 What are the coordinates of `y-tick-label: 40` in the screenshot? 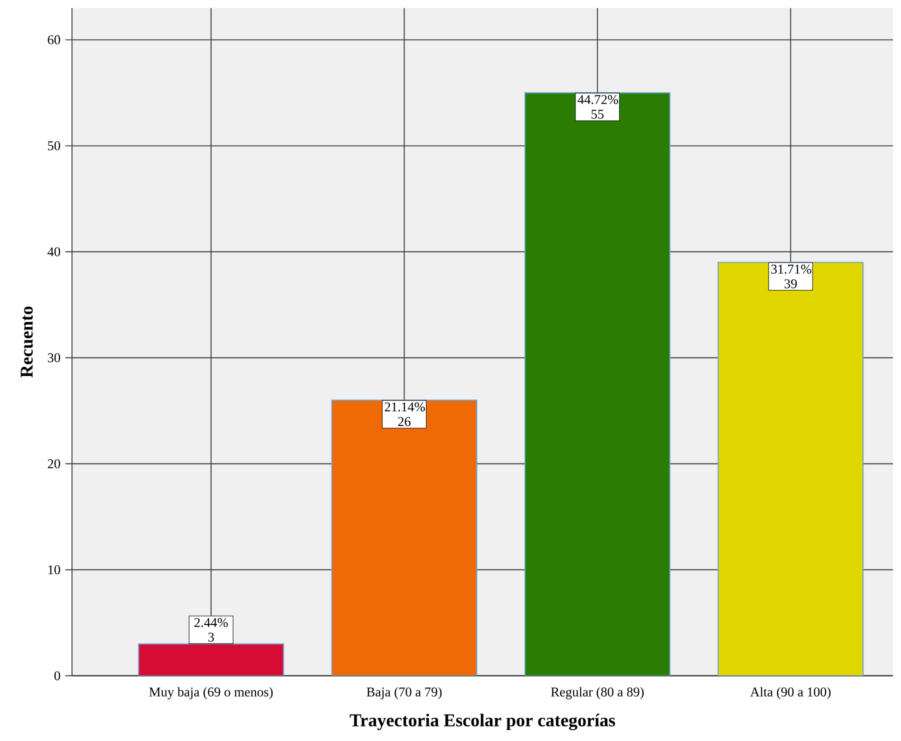 It's located at (54, 251).